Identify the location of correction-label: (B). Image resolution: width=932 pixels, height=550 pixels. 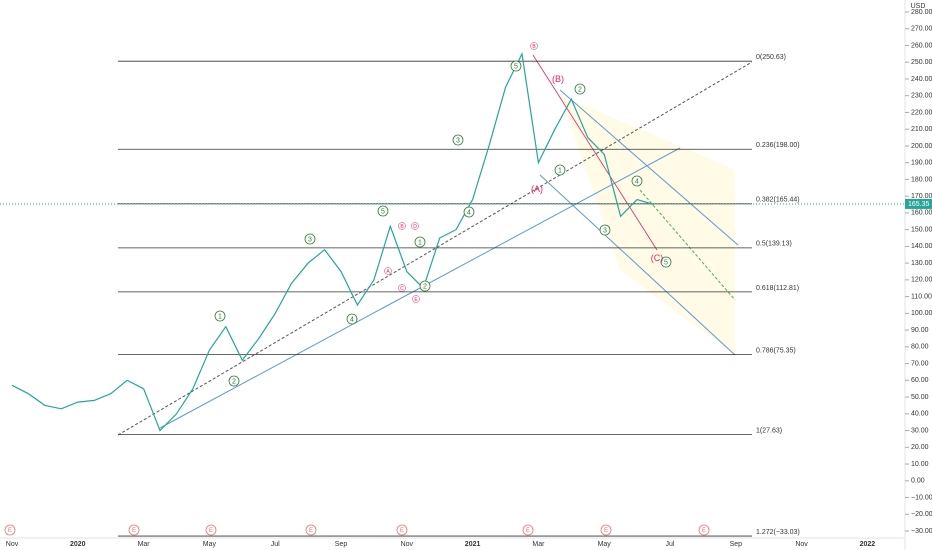
(558, 79).